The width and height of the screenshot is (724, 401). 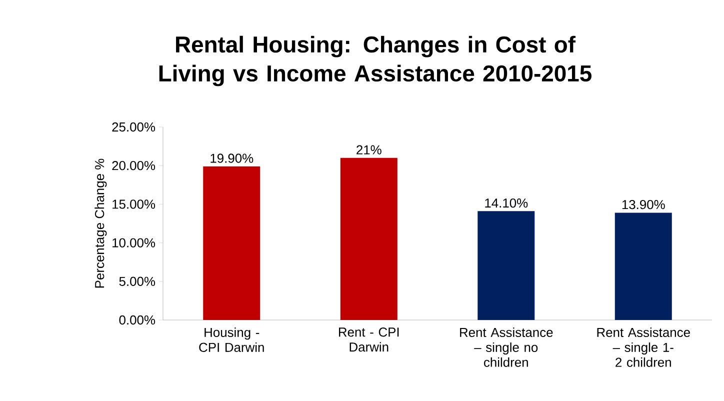 I want to click on y-tick-label: 15.00%, so click(x=134, y=204).